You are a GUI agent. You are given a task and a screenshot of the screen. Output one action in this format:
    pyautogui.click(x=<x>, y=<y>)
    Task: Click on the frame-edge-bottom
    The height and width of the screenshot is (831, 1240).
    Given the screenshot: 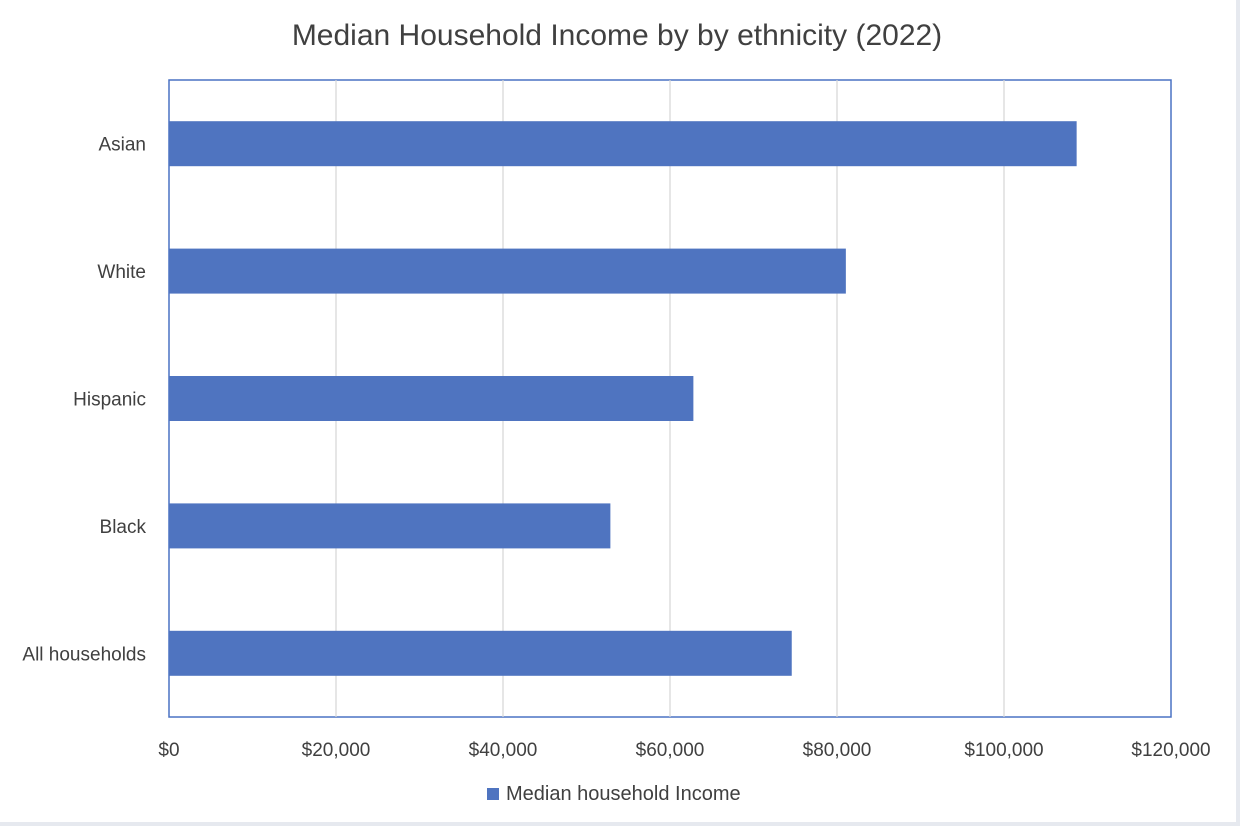 What is the action you would take?
    pyautogui.click(x=620, y=824)
    